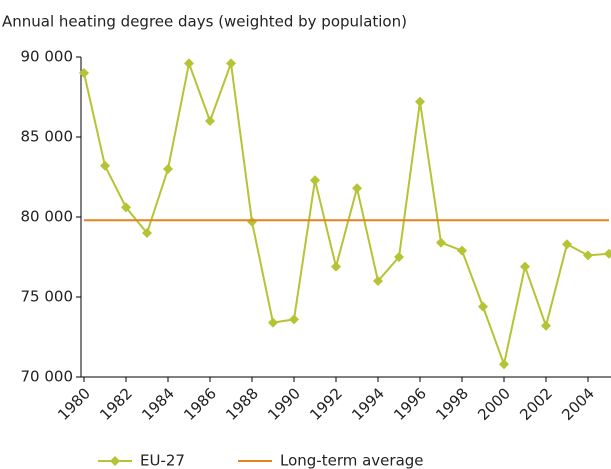 Image resolution: width=611 pixels, height=469 pixels. I want to click on x-tick-label: 1994, so click(368, 404).